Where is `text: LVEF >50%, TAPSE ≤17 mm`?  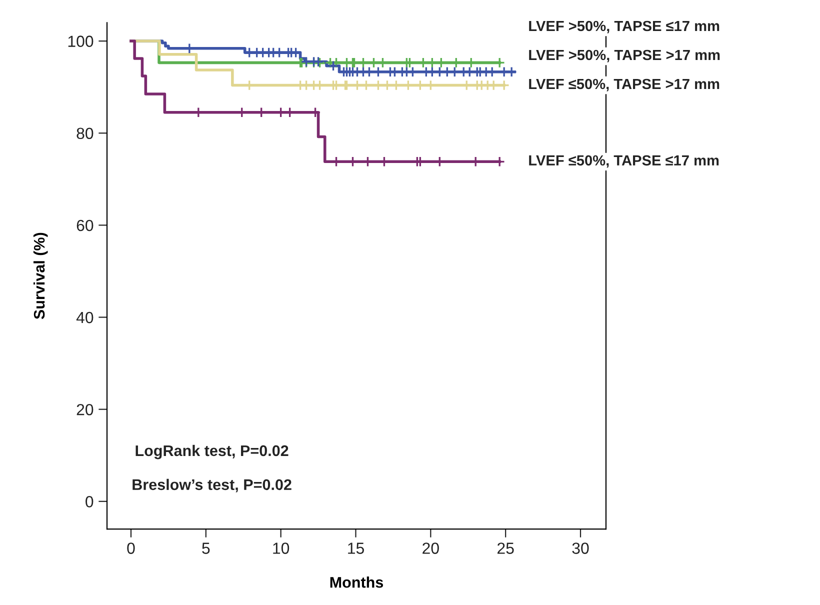
text: LVEF >50%, TAPSE ≤17 mm is located at coordinates (624, 27).